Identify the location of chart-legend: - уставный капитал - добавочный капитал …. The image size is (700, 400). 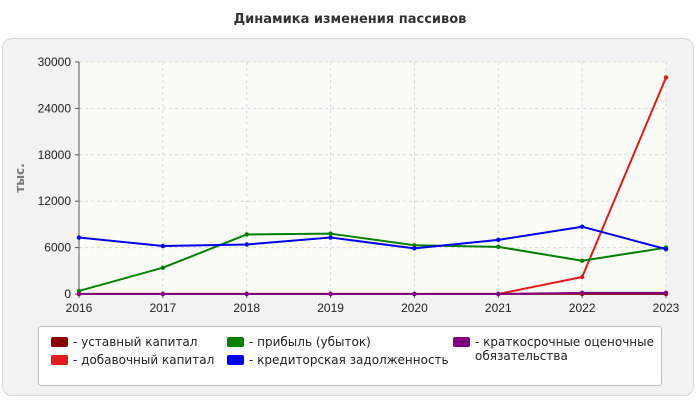
(350, 356).